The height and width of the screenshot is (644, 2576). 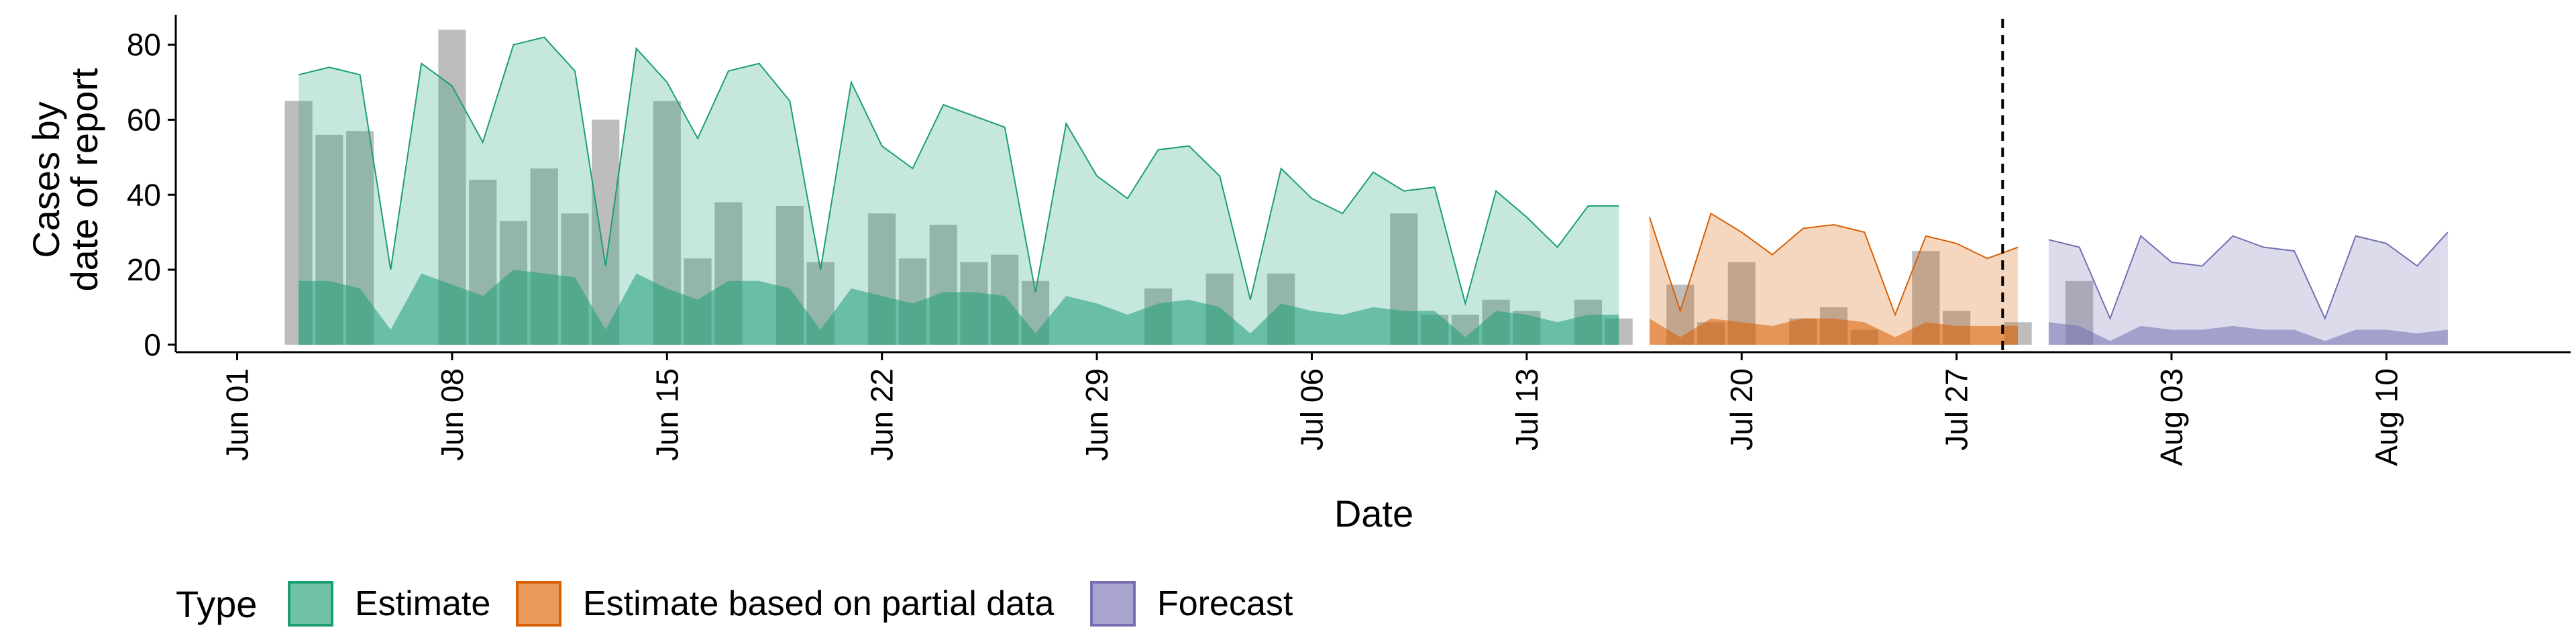 What do you see at coordinates (666, 414) in the screenshot?
I see `x-tick-label: Jun 15` at bounding box center [666, 414].